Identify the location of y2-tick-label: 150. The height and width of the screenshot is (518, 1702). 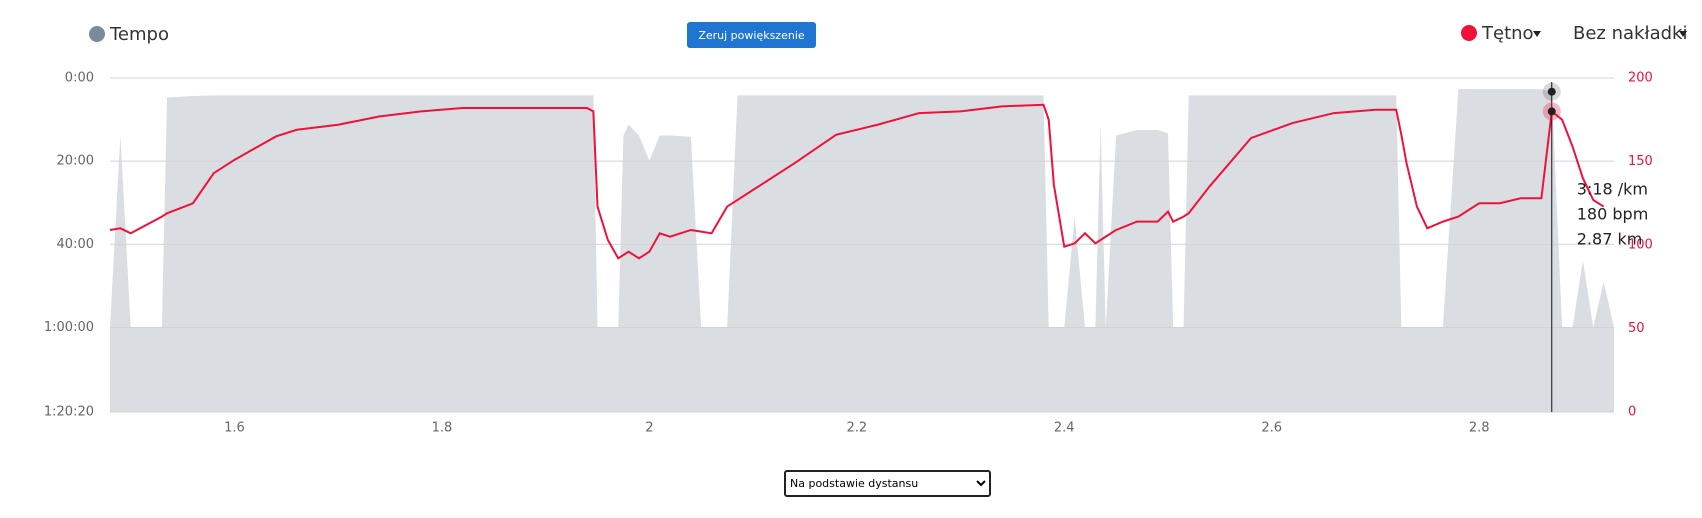
(1640, 161).